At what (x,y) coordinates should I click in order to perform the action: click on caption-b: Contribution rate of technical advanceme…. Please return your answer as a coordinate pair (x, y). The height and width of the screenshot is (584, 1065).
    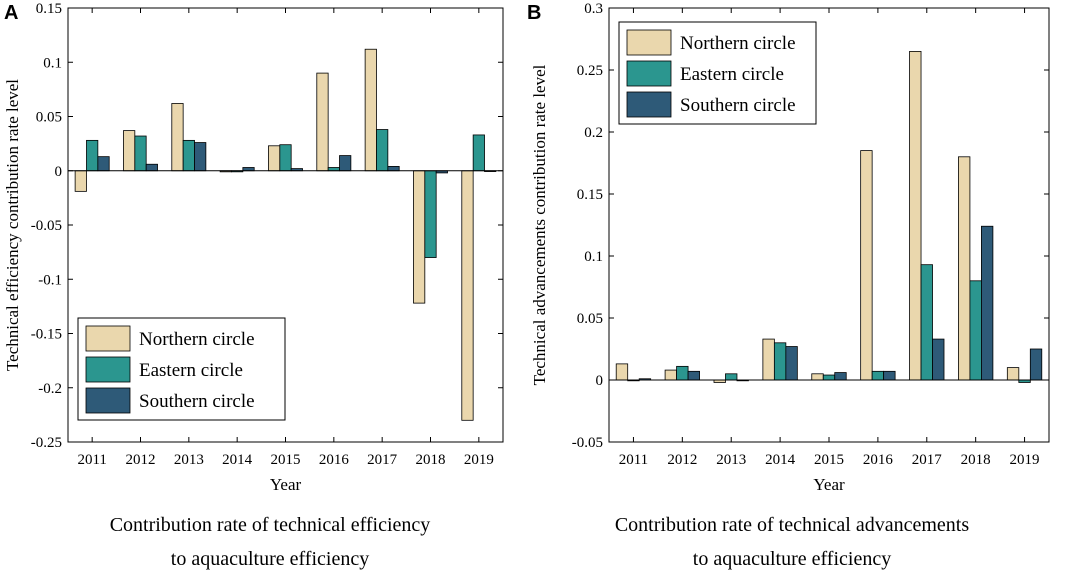
    Looking at the image, I should click on (792, 542).